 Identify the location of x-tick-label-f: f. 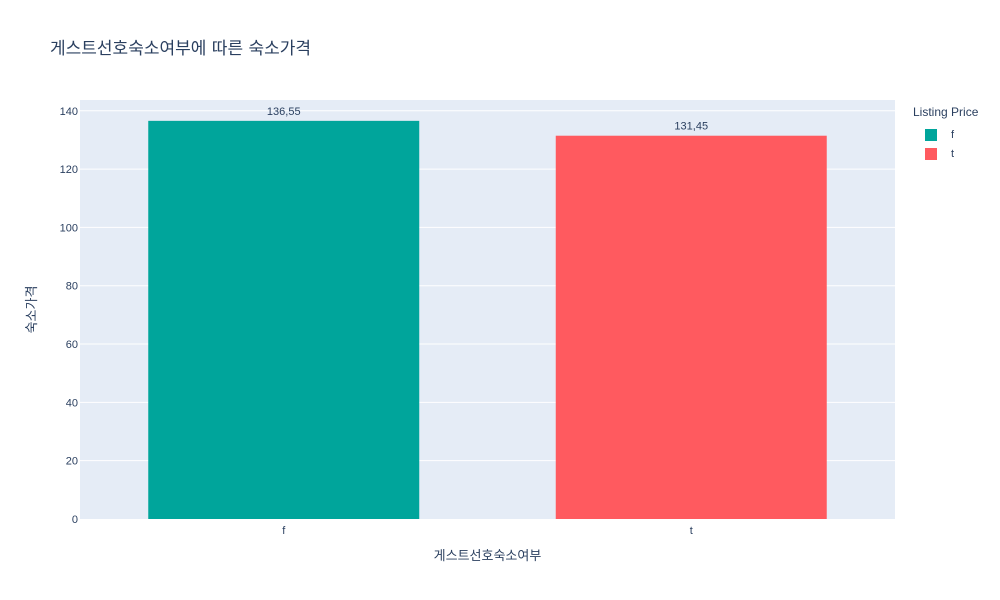
(284, 531).